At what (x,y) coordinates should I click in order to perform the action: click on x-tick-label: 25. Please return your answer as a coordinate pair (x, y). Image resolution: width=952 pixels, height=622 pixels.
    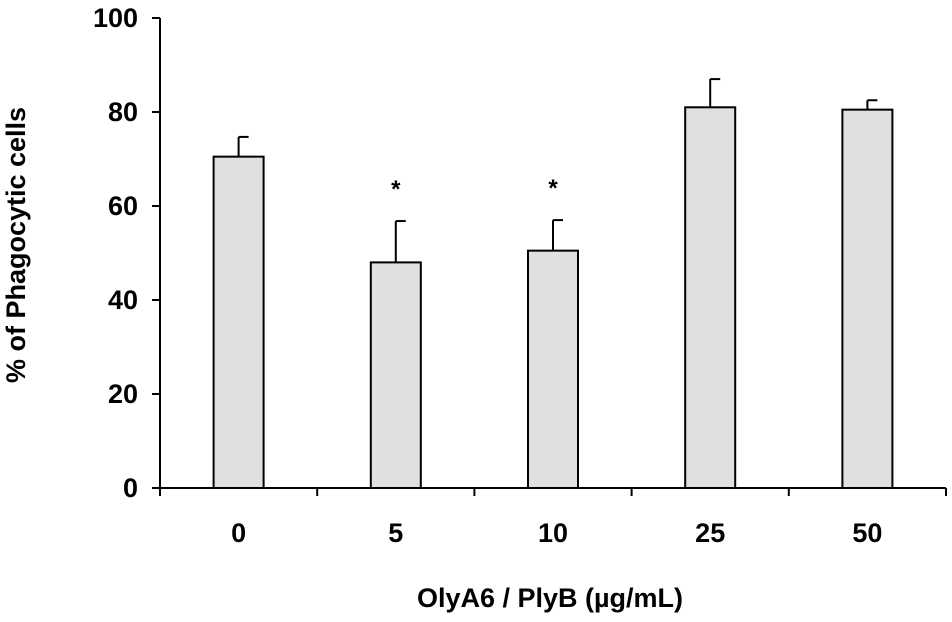
    Looking at the image, I should click on (710, 533).